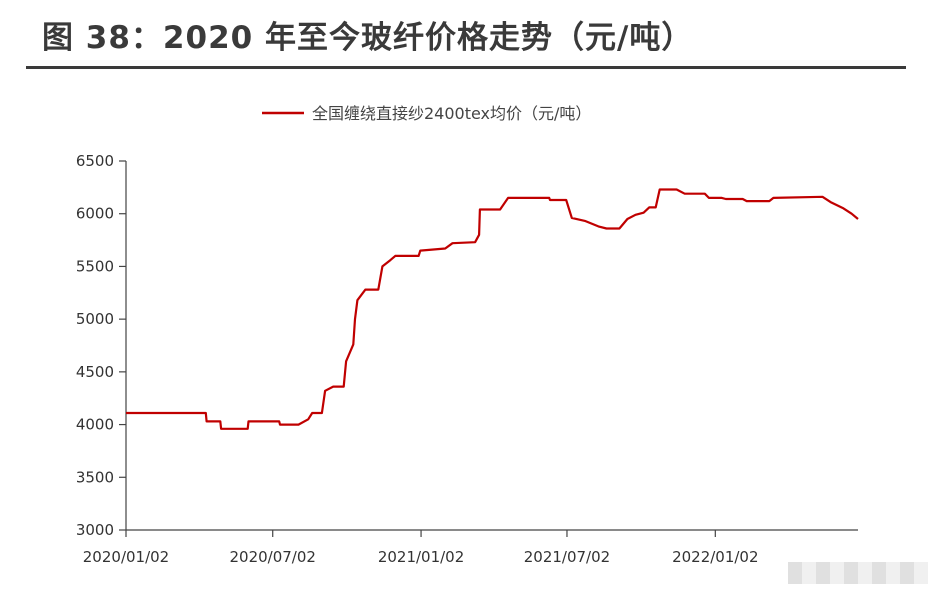  What do you see at coordinates (368, 38) in the screenshot?
I see `chart-title: 图 38：2020 年至今玻纤价格走势（元/吨）` at bounding box center [368, 38].